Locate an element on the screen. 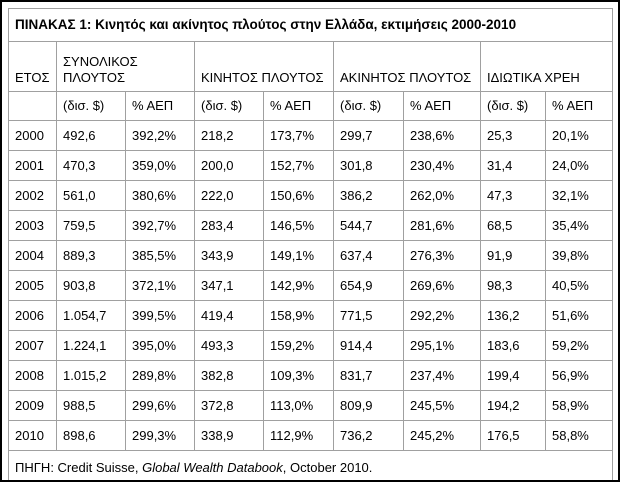 The image size is (620, 482). year-cell: 2002 is located at coordinates (32, 195).